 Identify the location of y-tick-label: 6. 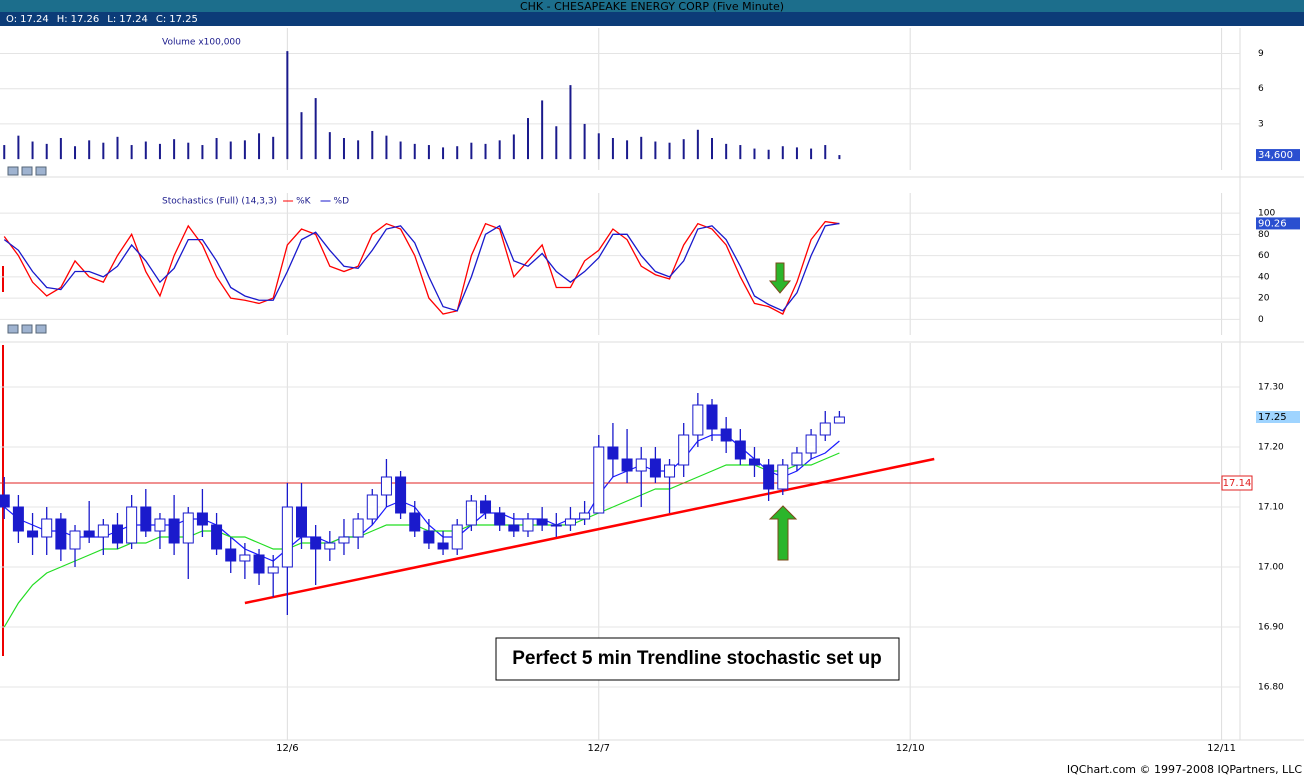
(1261, 89).